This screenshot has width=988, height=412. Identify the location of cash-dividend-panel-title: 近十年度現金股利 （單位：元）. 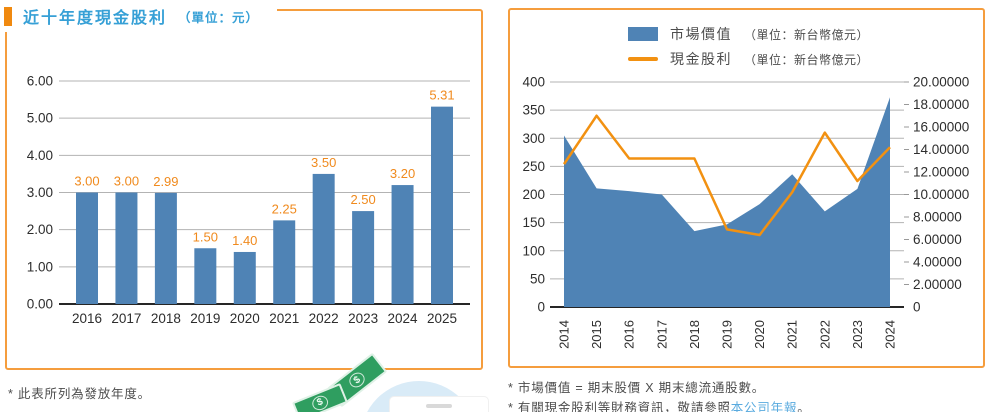
(140, 17).